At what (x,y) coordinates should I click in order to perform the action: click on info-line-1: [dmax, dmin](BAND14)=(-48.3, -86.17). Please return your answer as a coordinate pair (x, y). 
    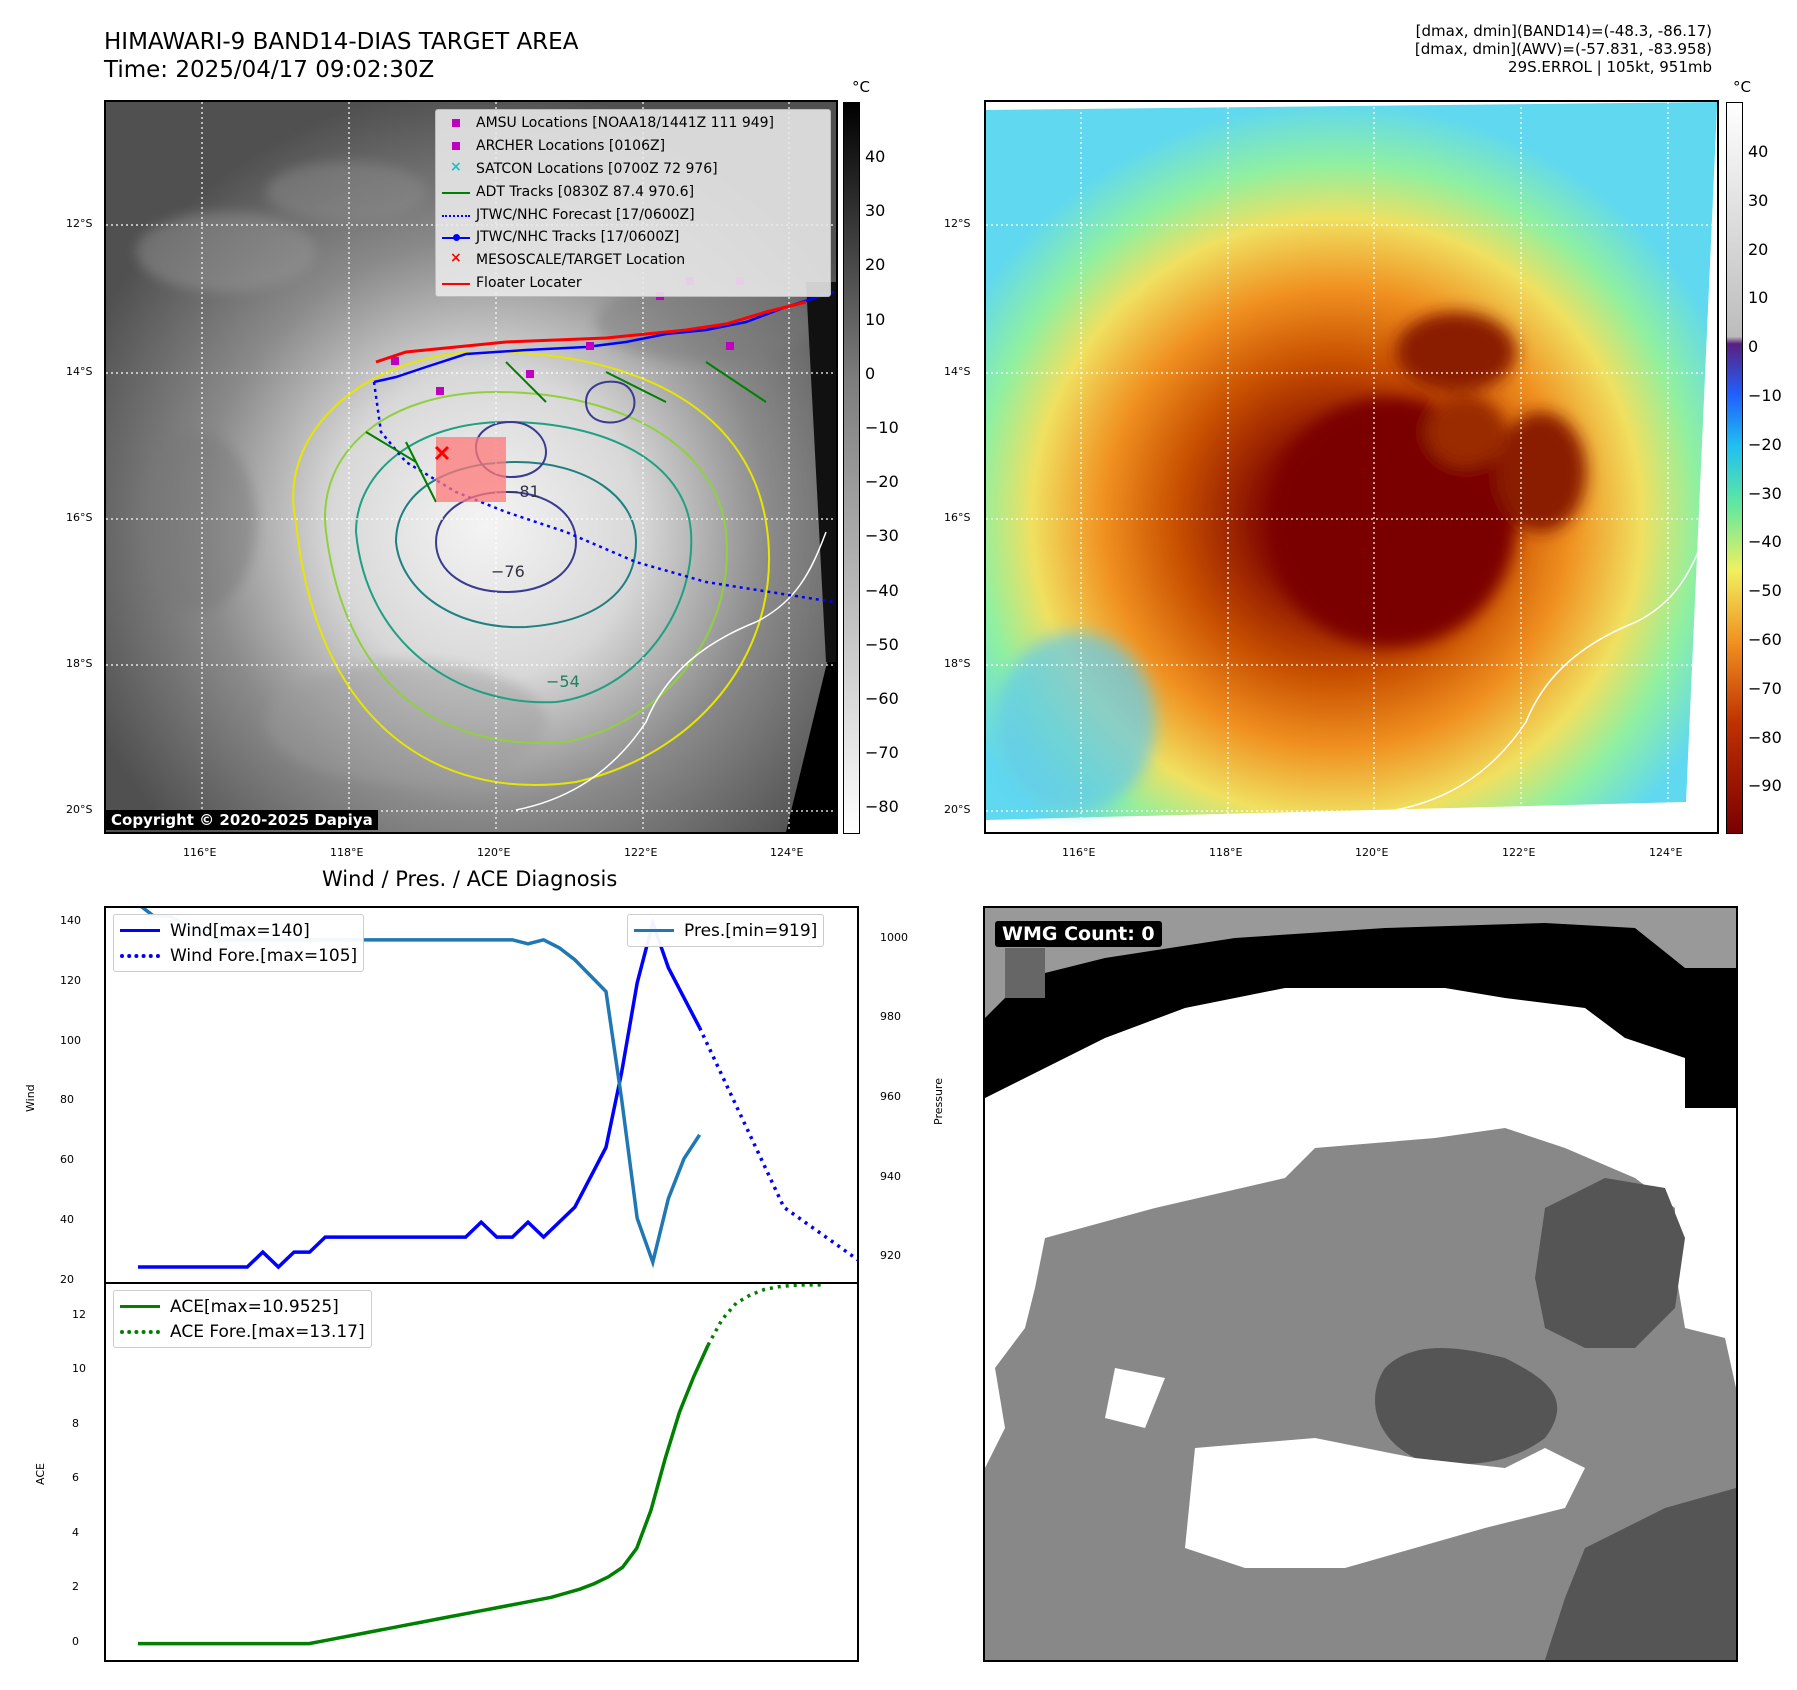
    Looking at the image, I should click on (1563, 31).